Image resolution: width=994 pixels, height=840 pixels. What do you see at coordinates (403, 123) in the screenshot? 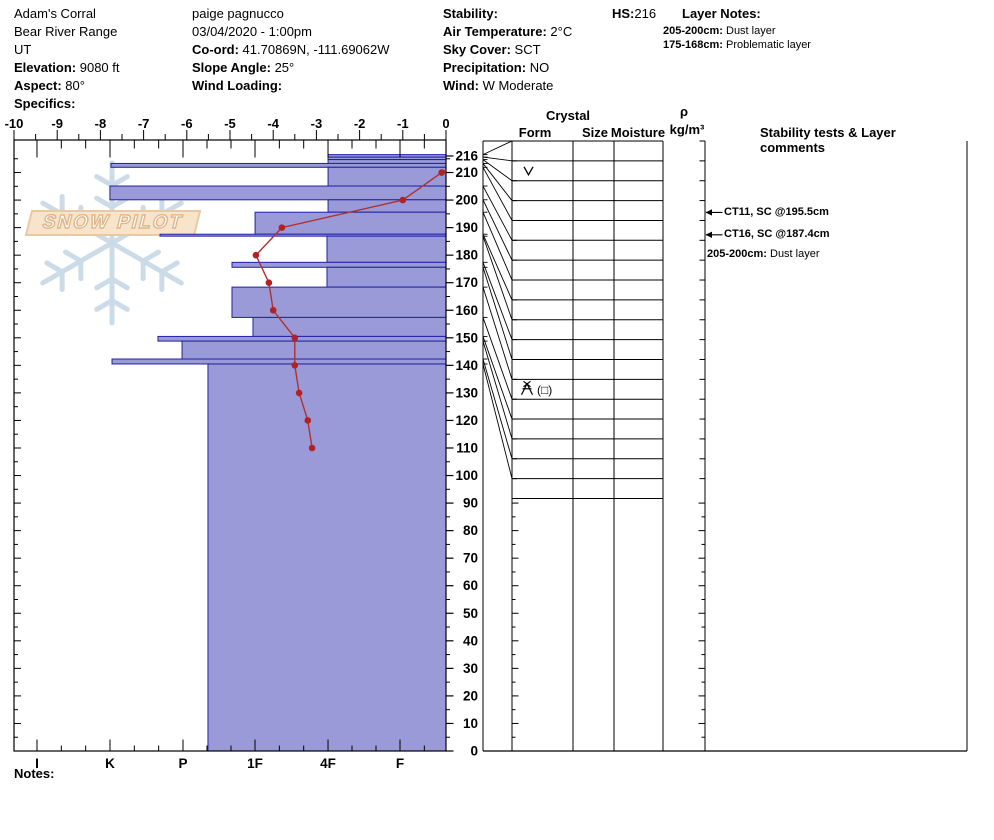
I see `temp-axis-label: -1` at bounding box center [403, 123].